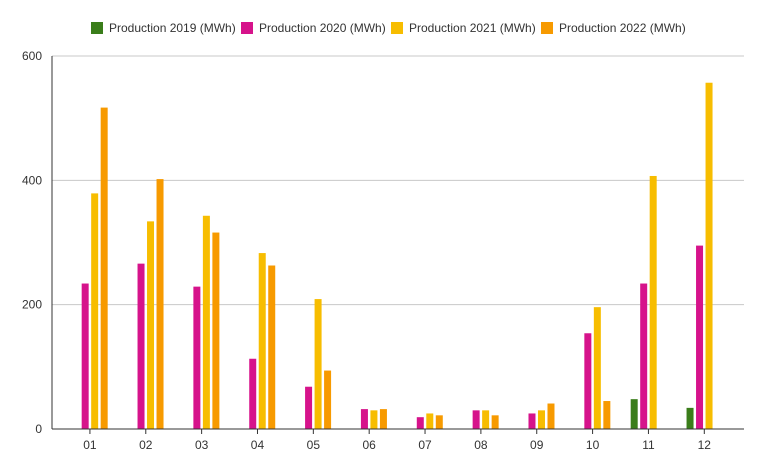 Image resolution: width=768 pixels, height=475 pixels. What do you see at coordinates (622, 28) in the screenshot?
I see `legend-label: Production 2022 (MWh)` at bounding box center [622, 28].